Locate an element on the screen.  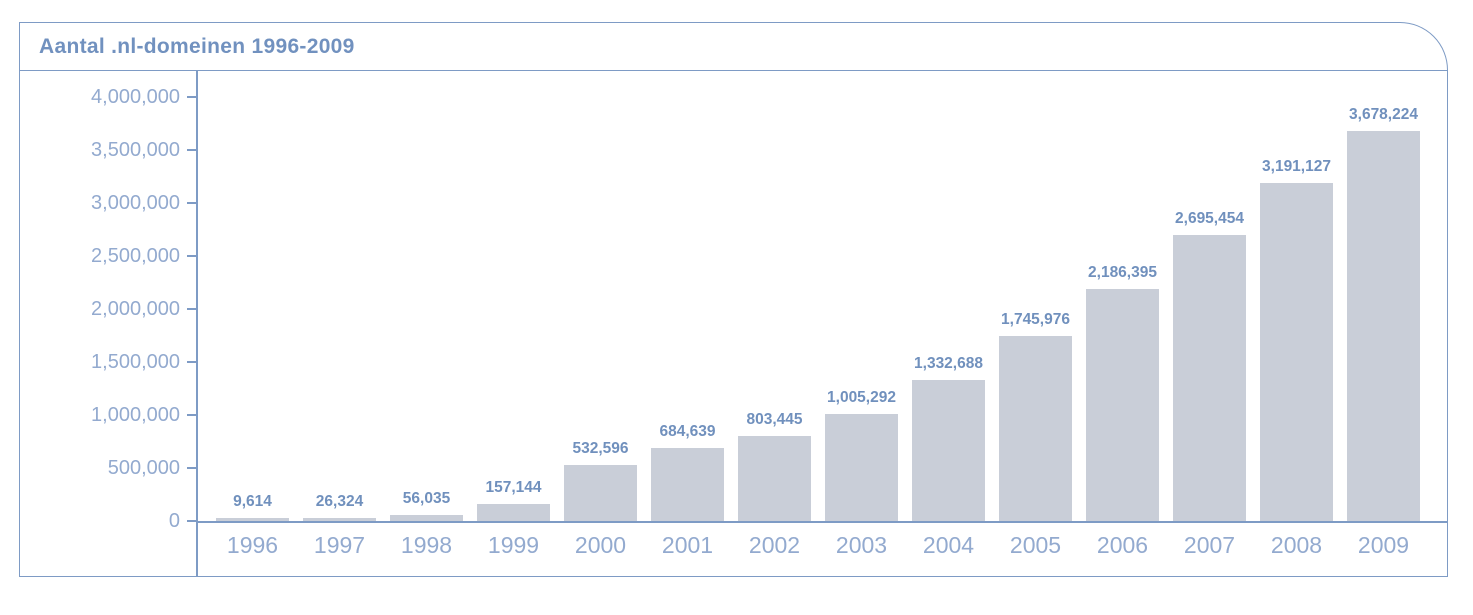
y-axis-line is located at coordinates (197, 323).